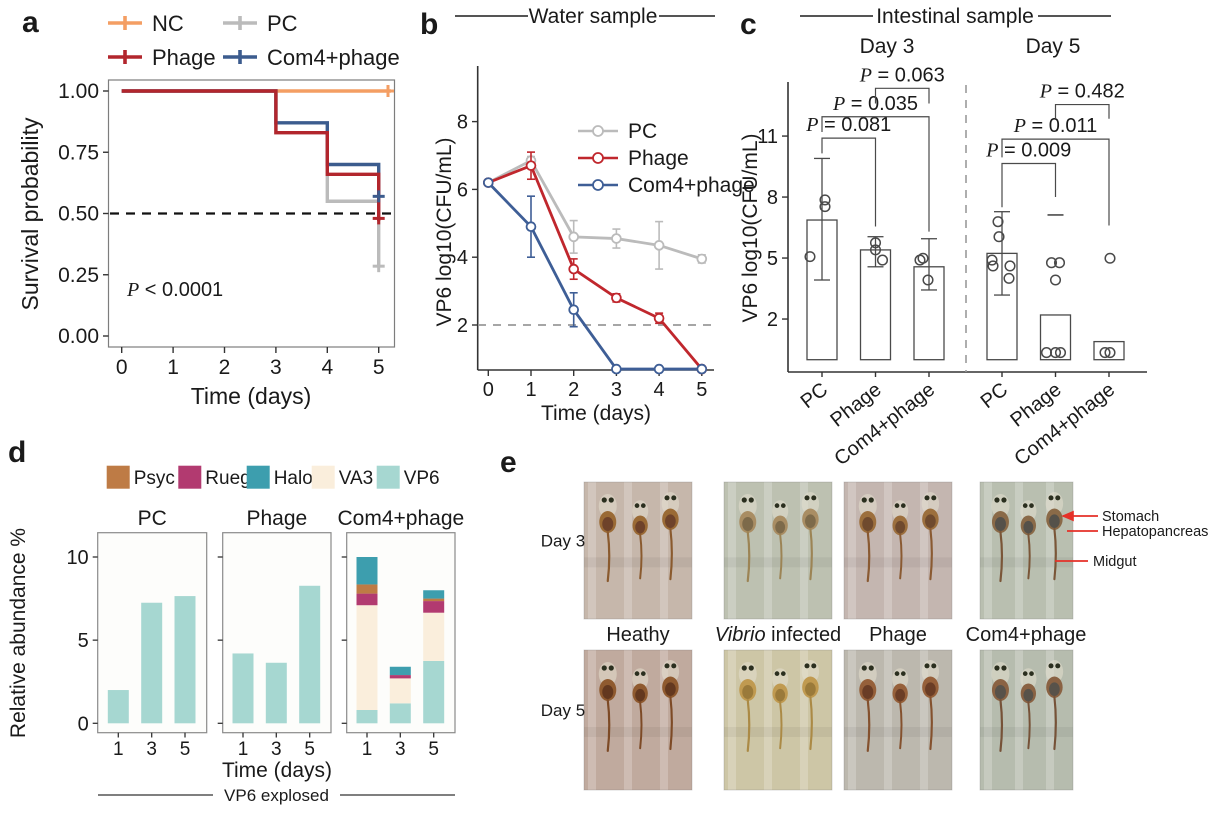 Image resolution: width=1215 pixels, height=821 pixels. What do you see at coordinates (821, 259) in the screenshot?
I see `bar-PC` at bounding box center [821, 259].